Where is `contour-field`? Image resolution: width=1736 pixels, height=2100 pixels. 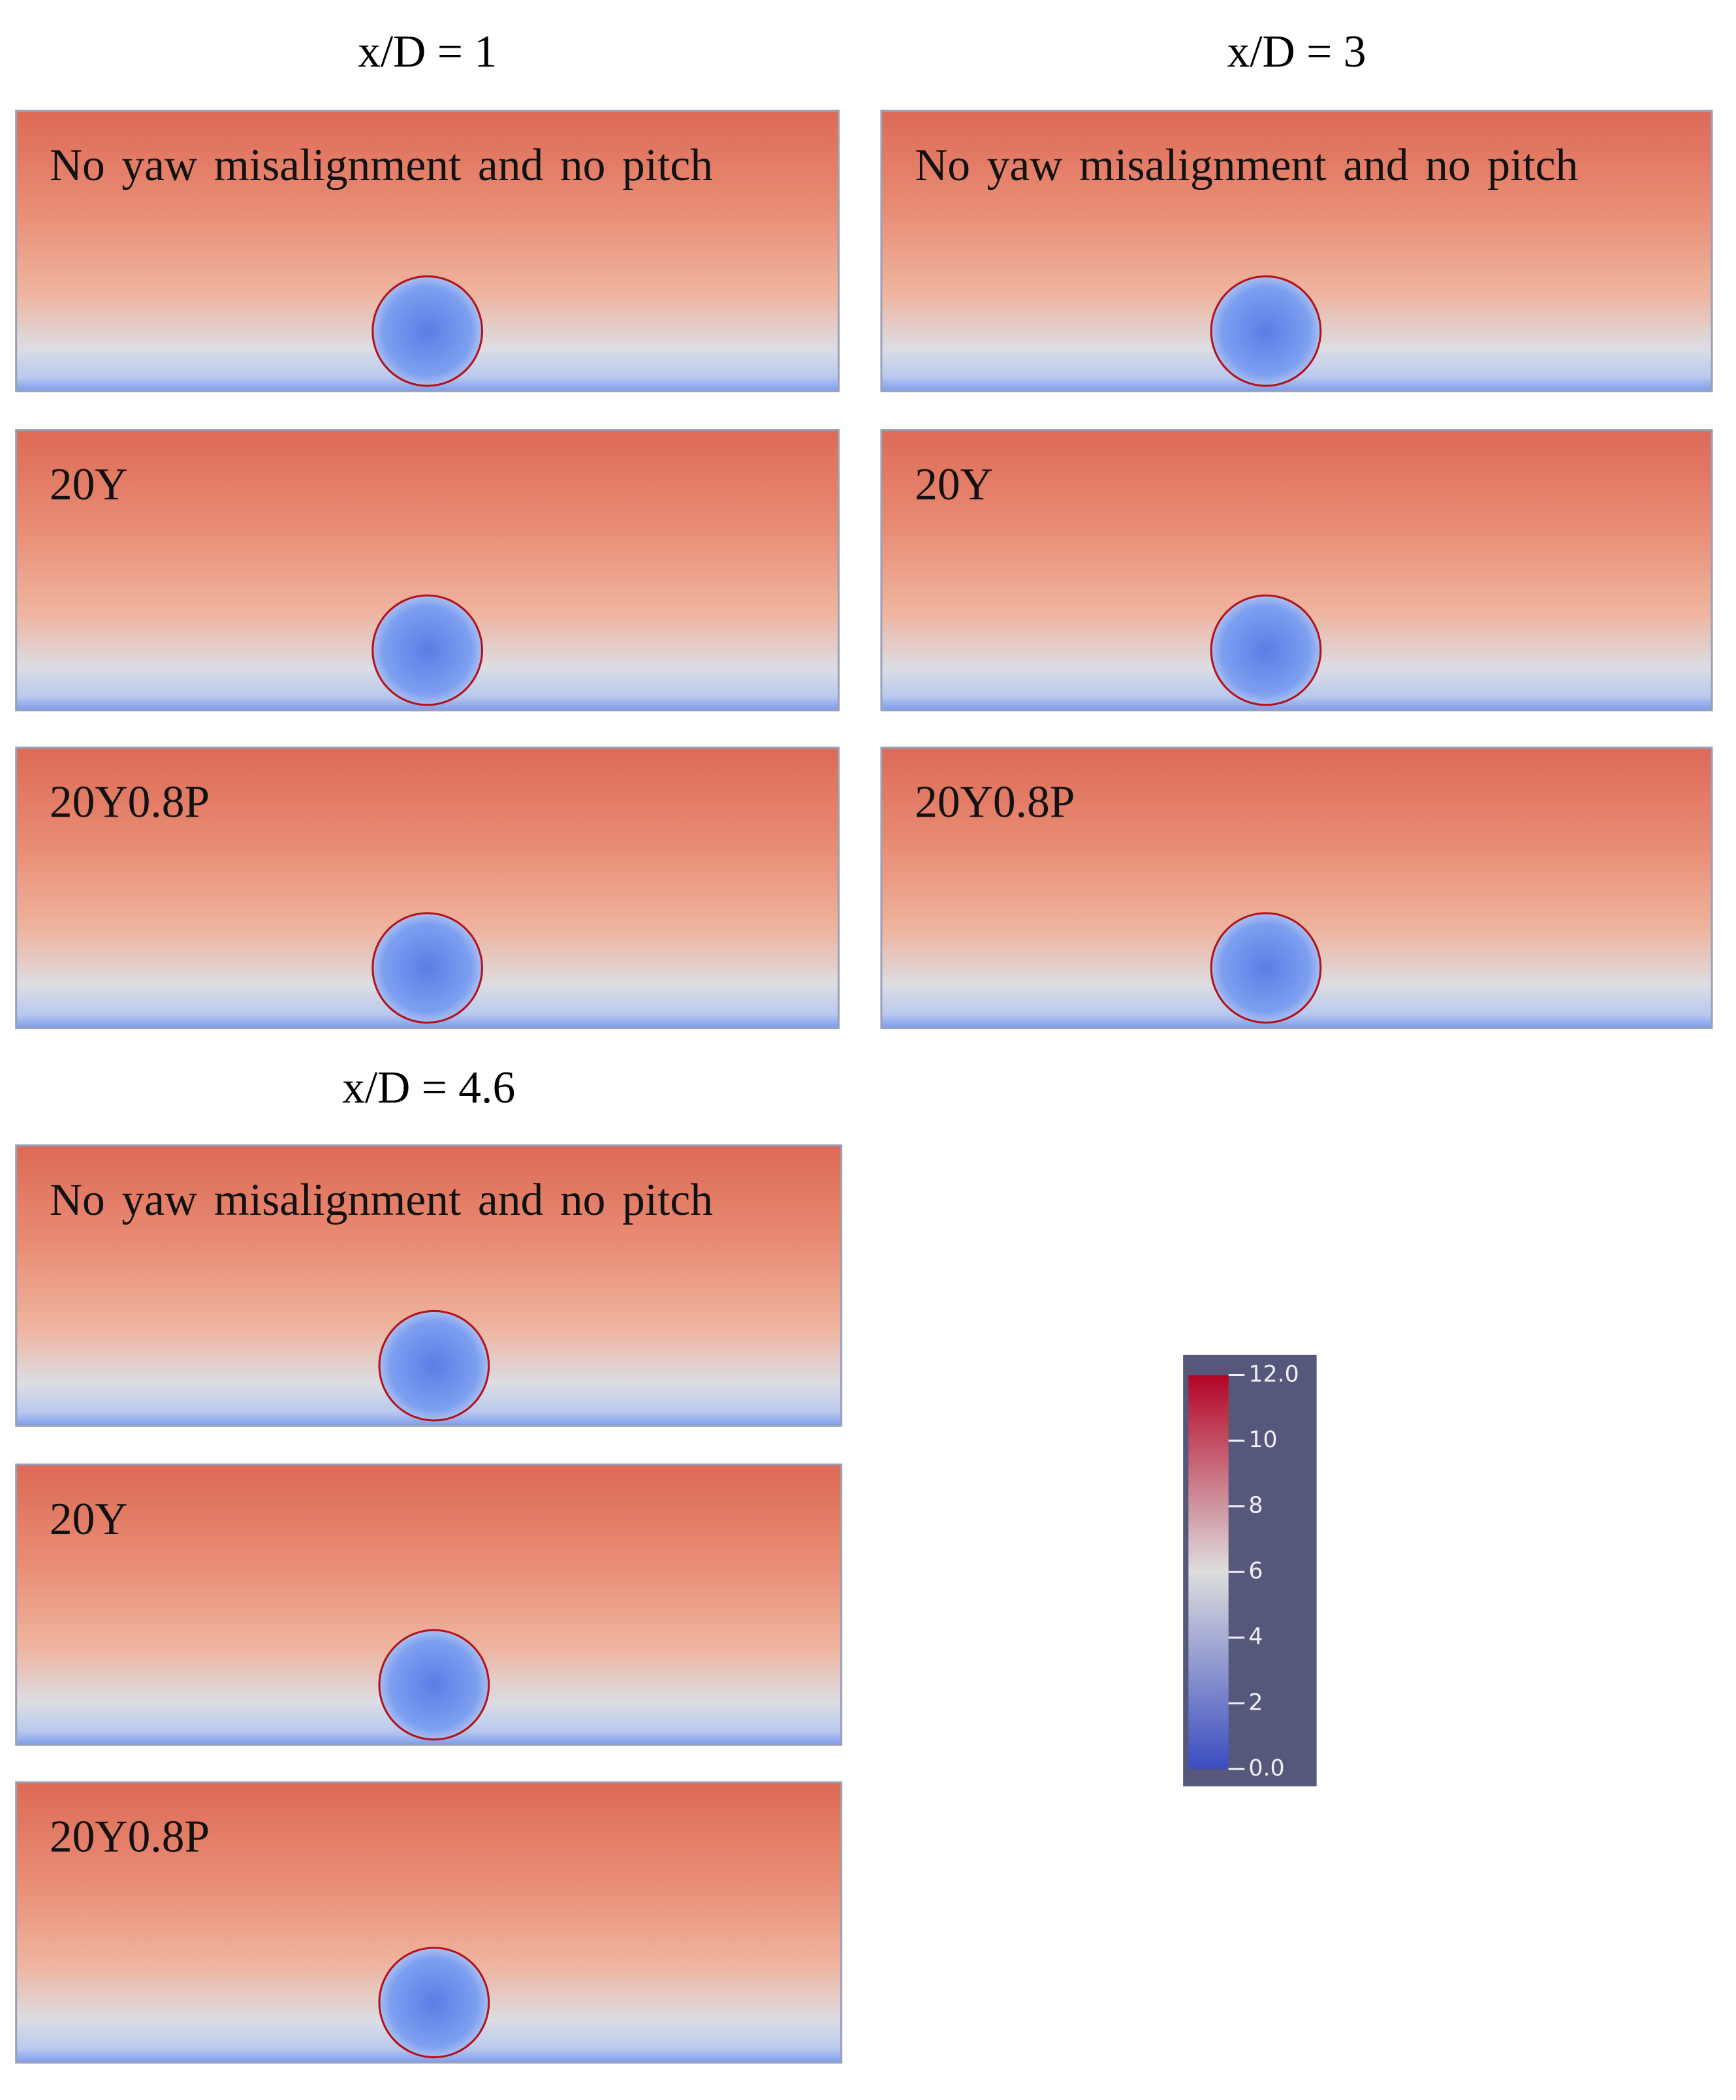
contour-field is located at coordinates (429, 1285).